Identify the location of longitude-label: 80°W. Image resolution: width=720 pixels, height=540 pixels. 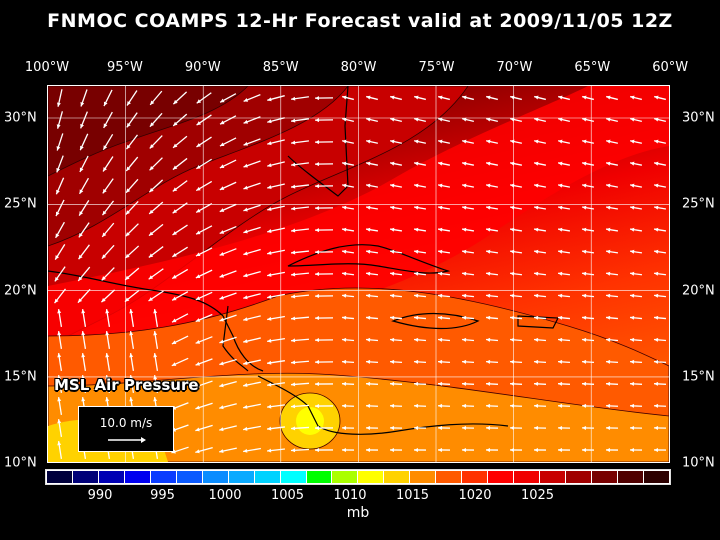
(358, 67).